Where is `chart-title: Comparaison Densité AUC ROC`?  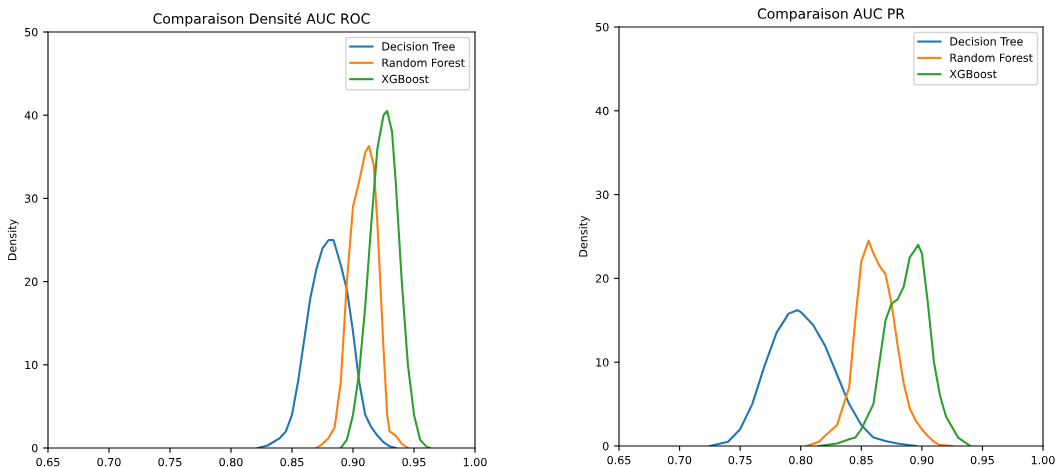
chart-title: Comparaison Densité AUC ROC is located at coordinates (261, 19).